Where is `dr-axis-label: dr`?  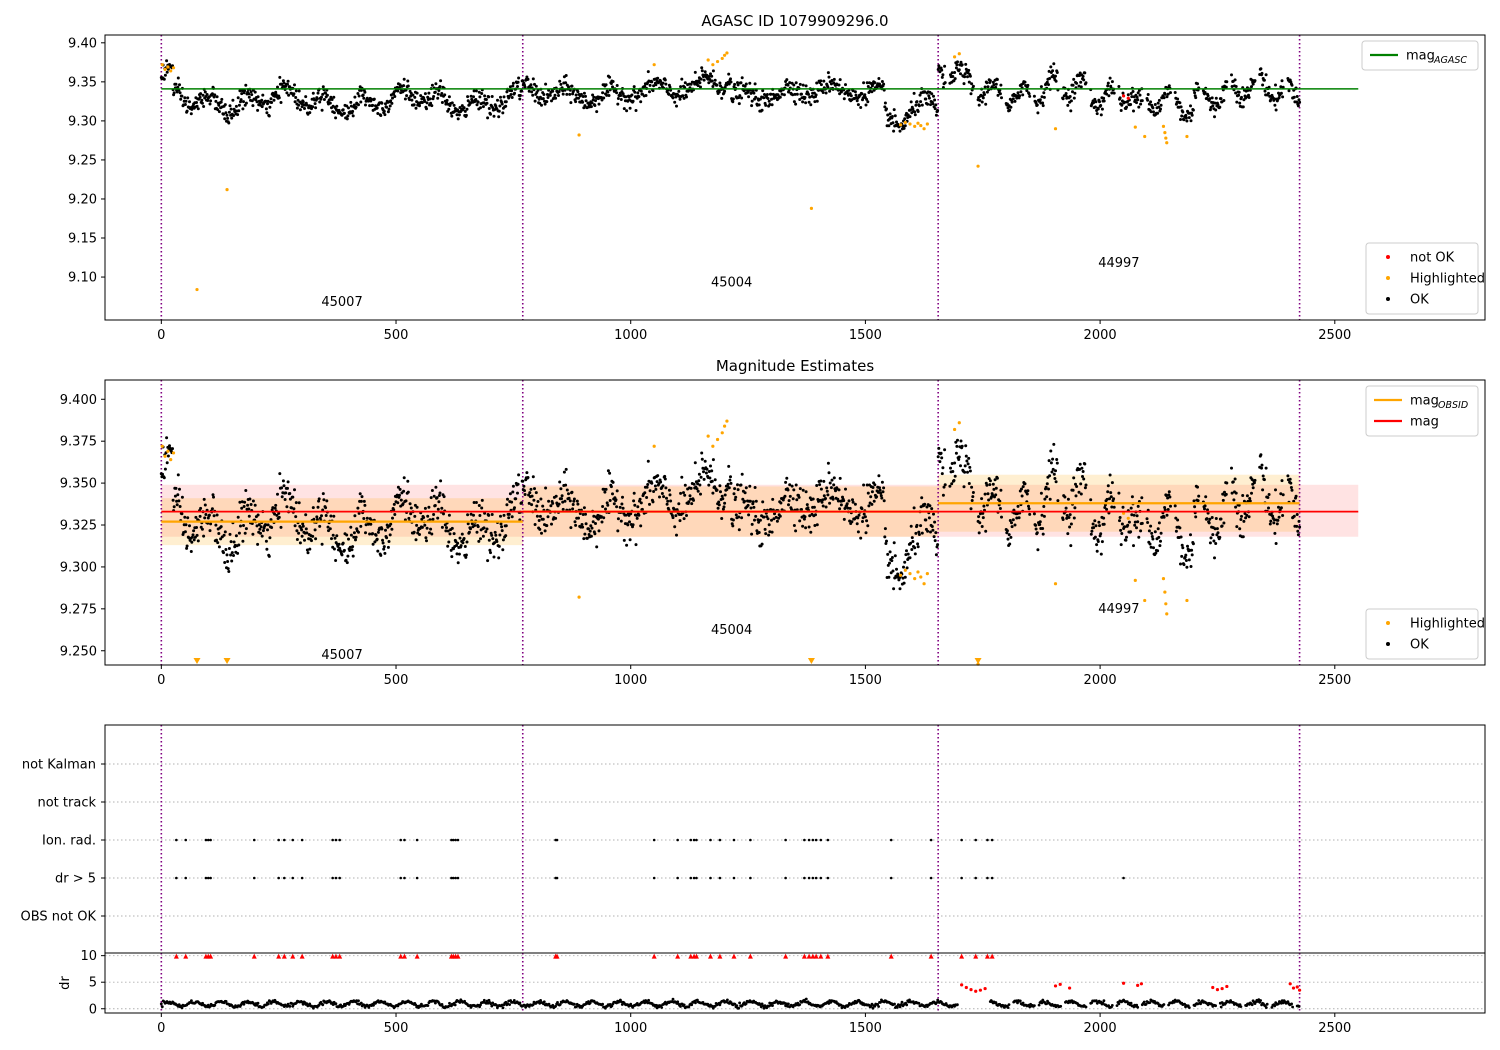 dr-axis-label: dr is located at coordinates (65, 983).